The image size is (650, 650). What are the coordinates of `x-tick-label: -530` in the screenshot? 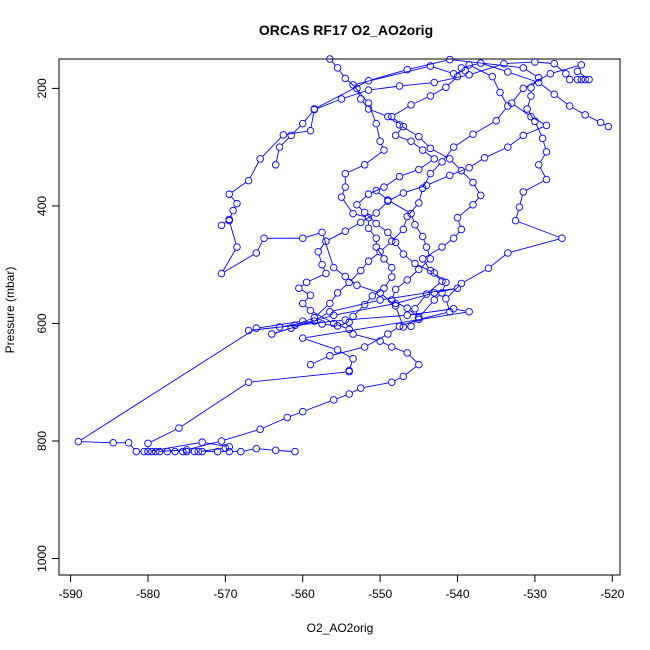 It's located at (535, 594).